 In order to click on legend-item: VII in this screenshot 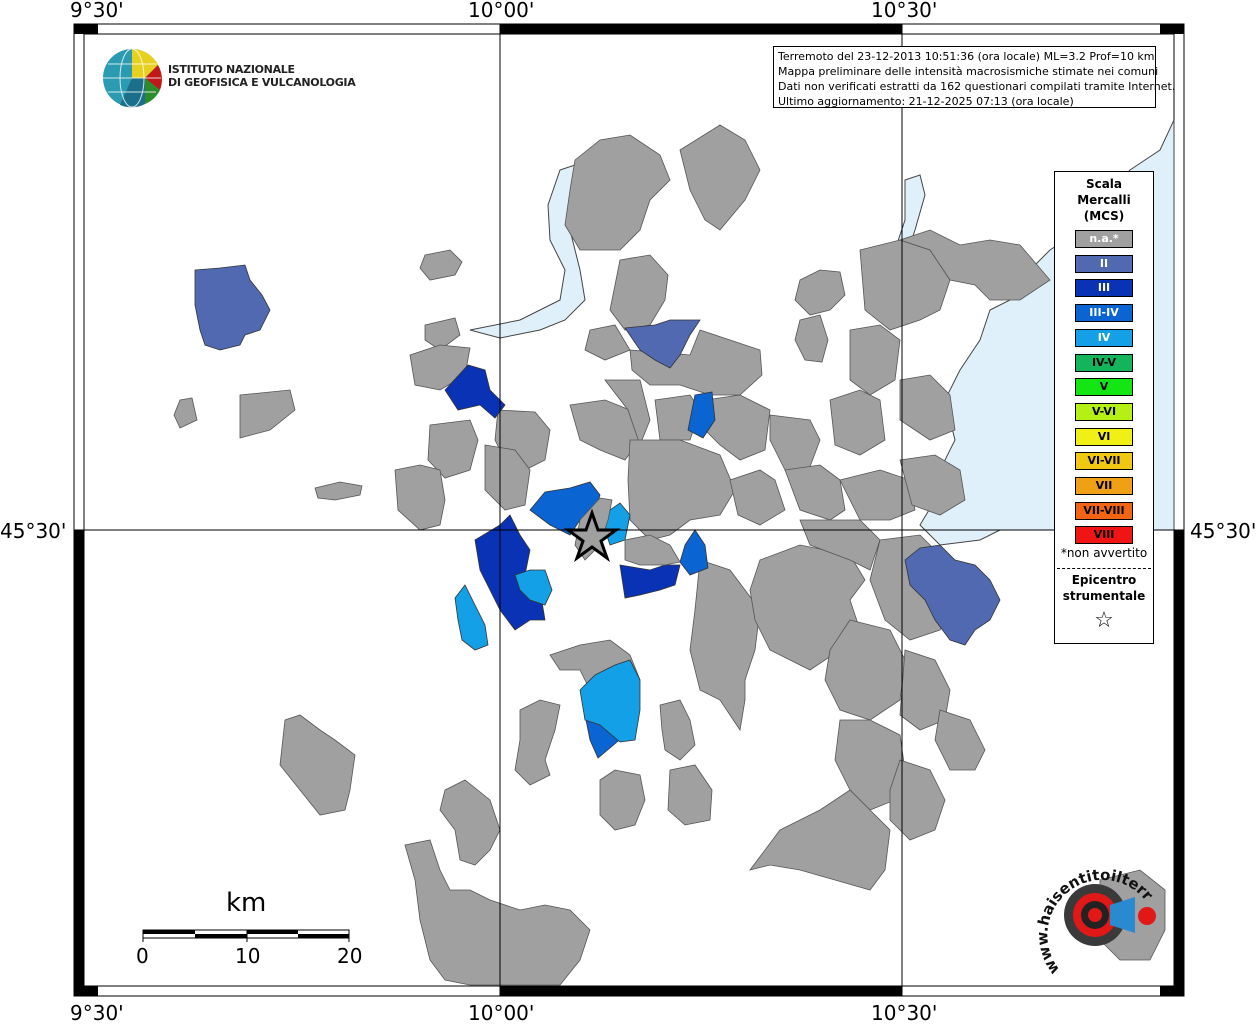, I will do `click(1104, 486)`.